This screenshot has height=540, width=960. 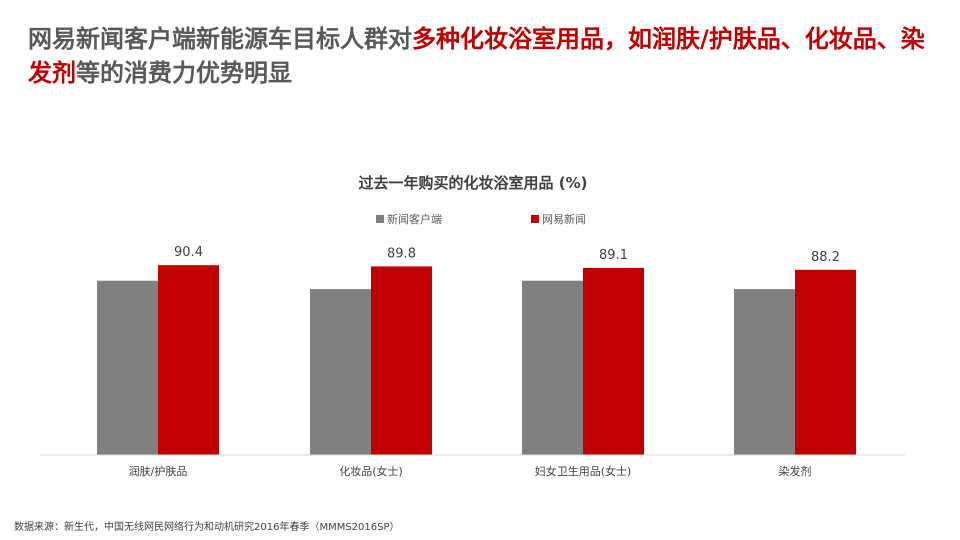 I want to click on legend-label-2: 网易新闻, so click(x=564, y=219).